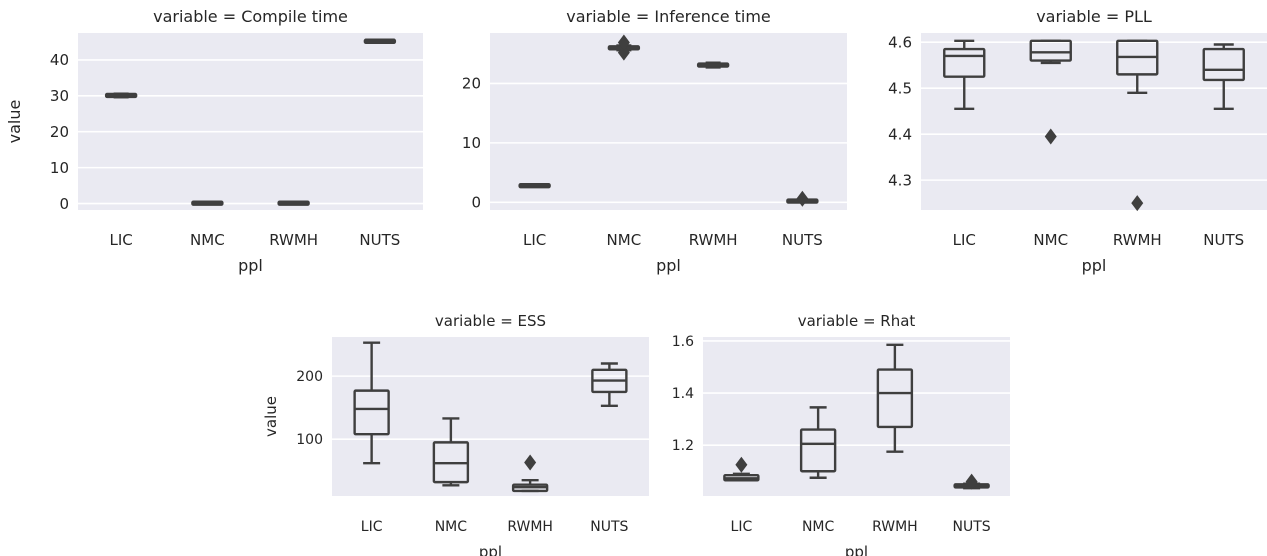  What do you see at coordinates (668, 16) in the screenshot?
I see `panel-title: variable = Inference time` at bounding box center [668, 16].